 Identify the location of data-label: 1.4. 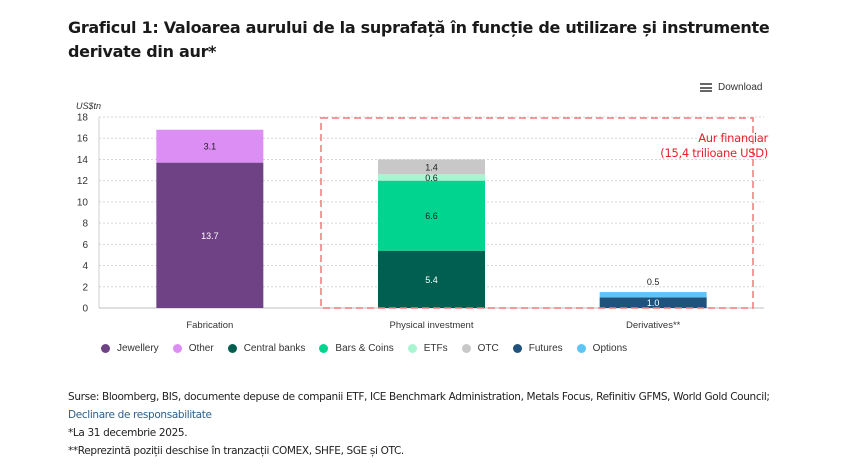
(431, 167).